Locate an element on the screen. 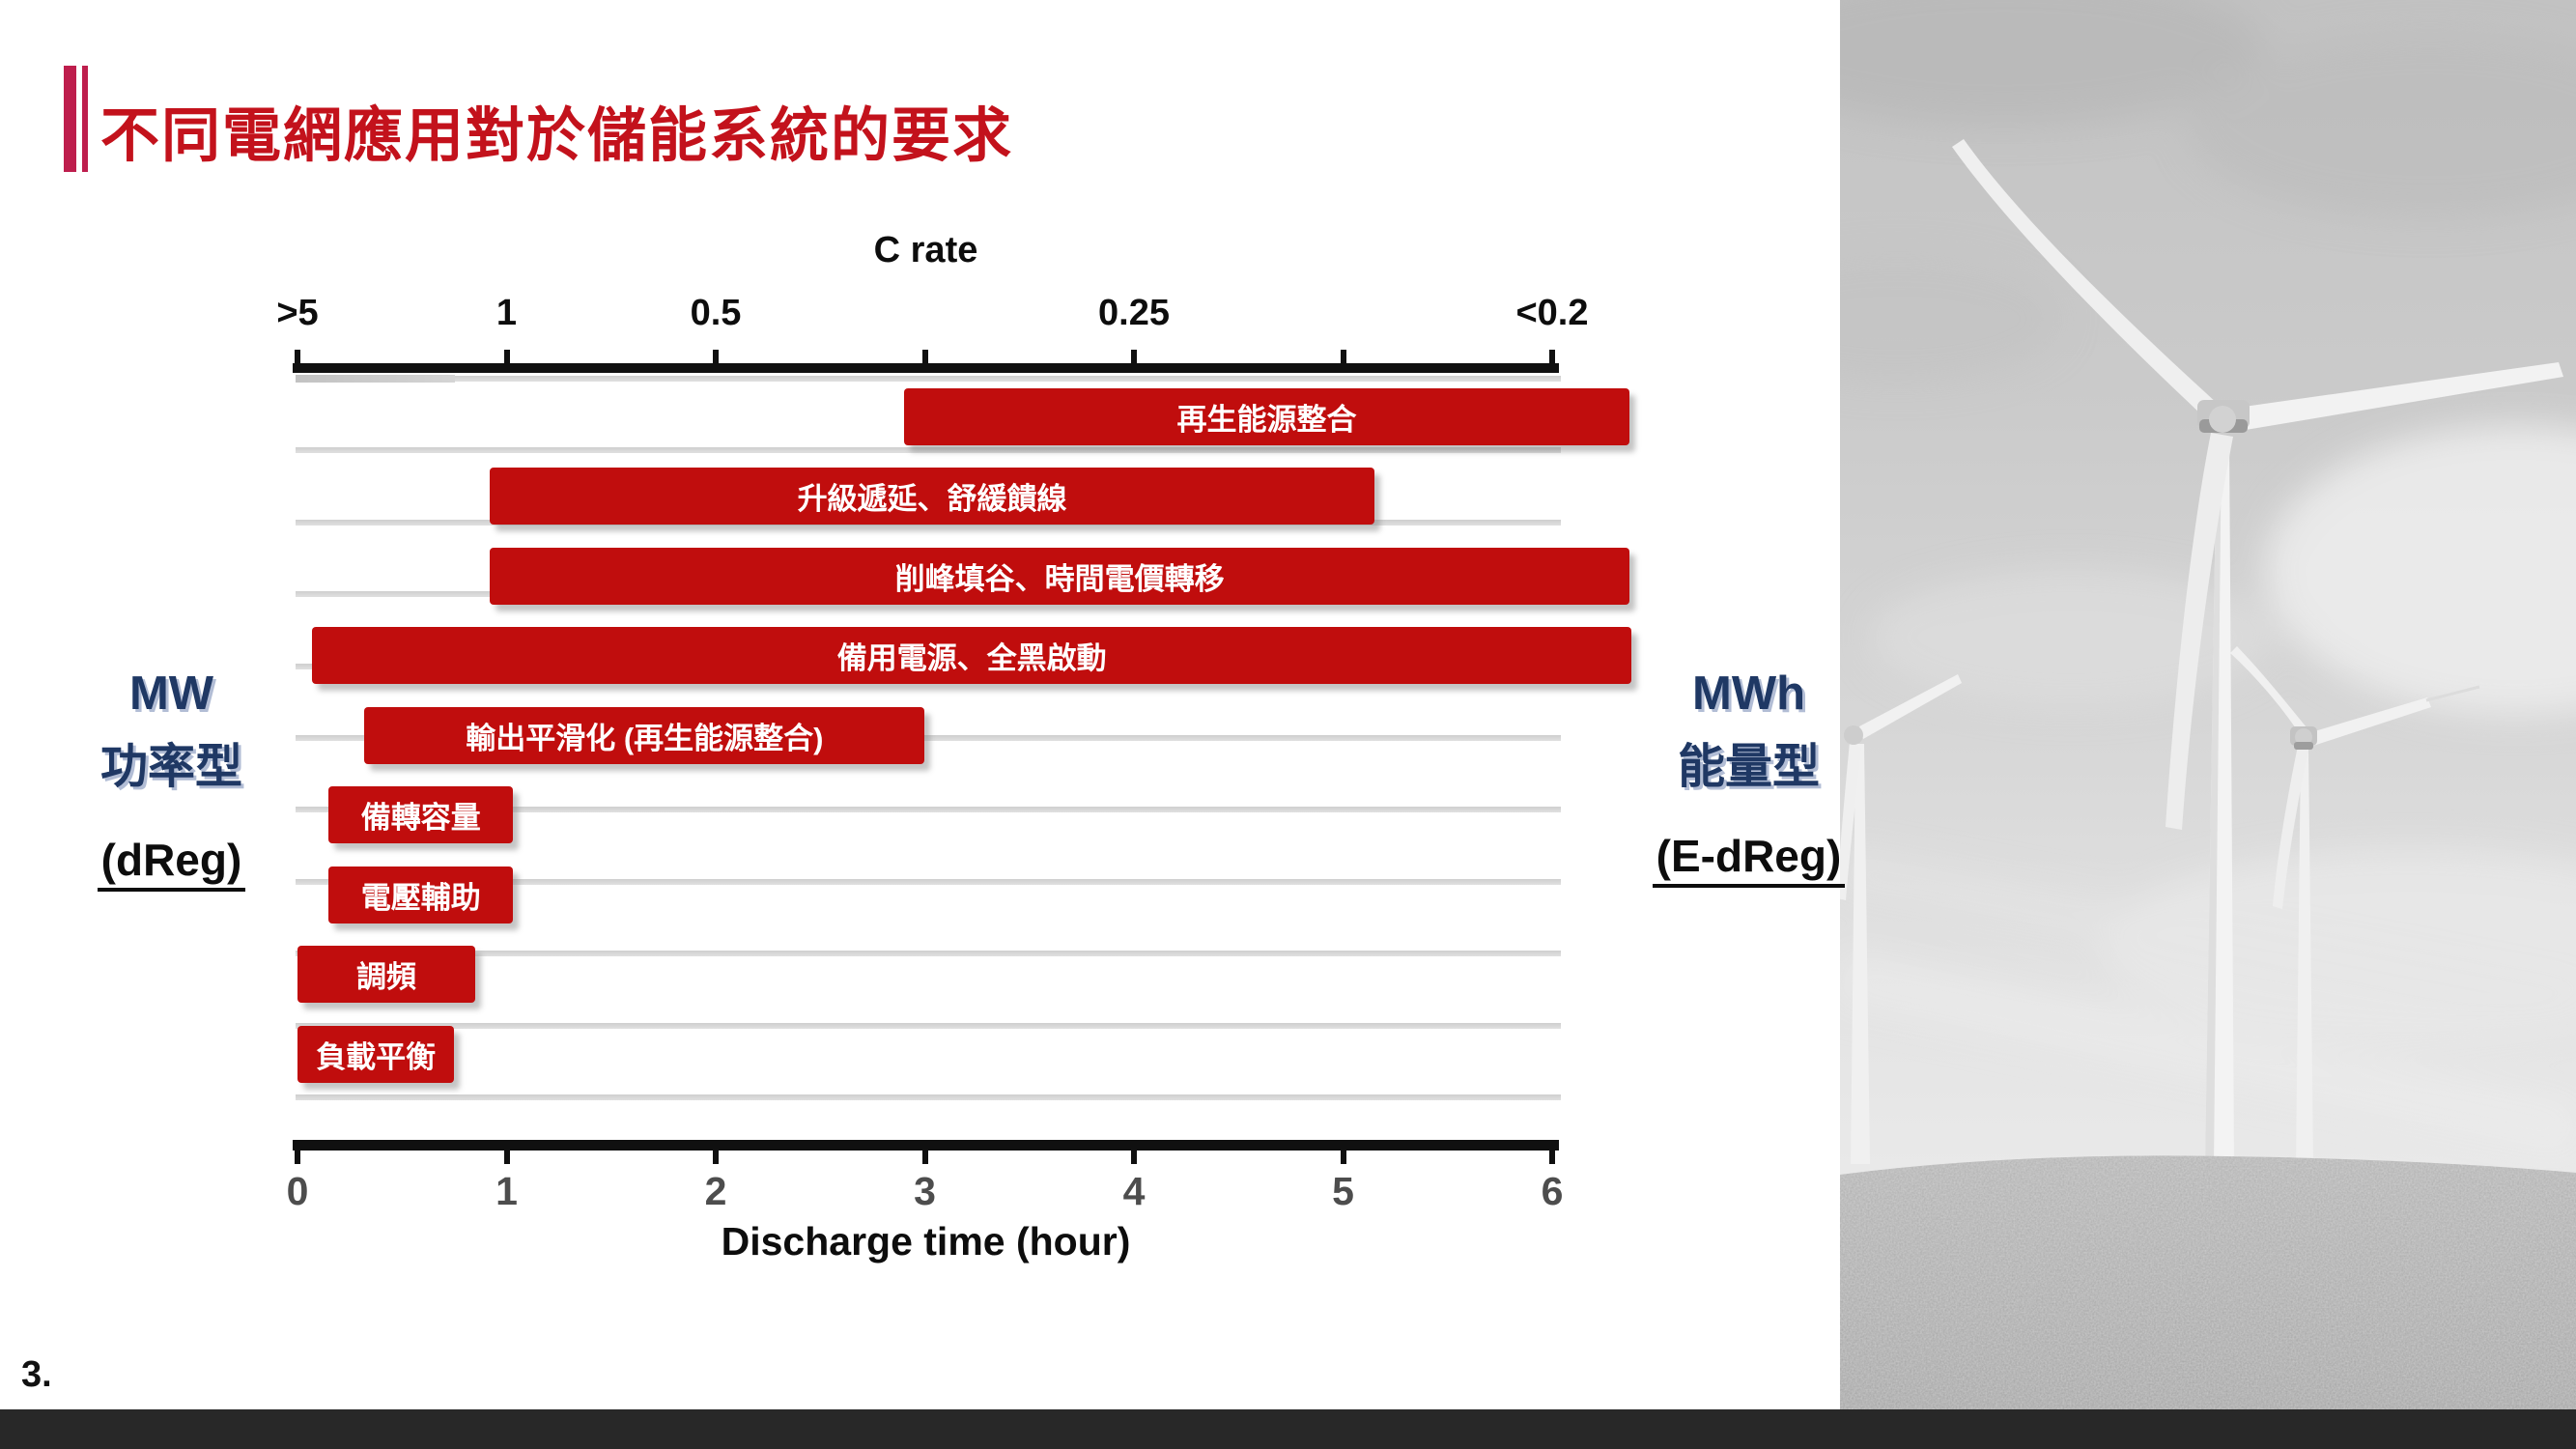 The image size is (2576, 1449). left-label-dreg: (dReg) is located at coordinates (171, 863).